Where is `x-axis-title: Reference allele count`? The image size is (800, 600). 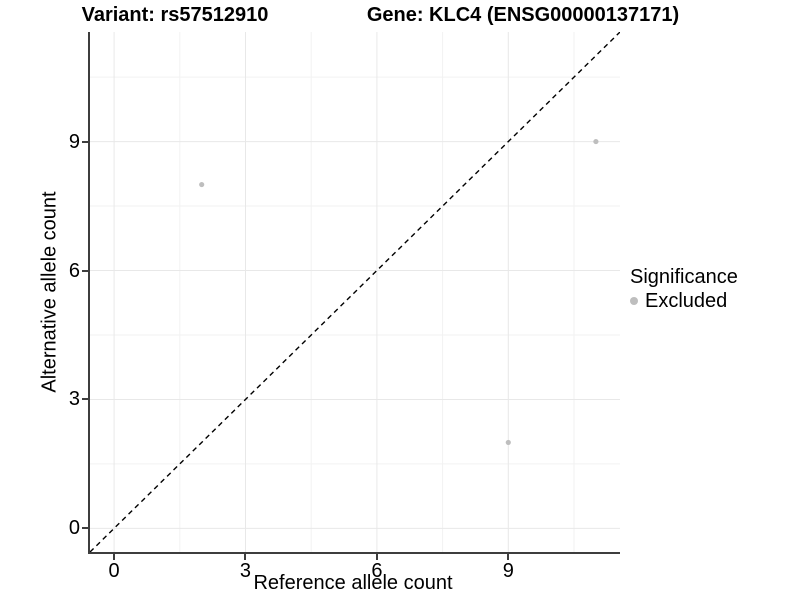
x-axis-title: Reference allele count is located at coordinates (353, 583).